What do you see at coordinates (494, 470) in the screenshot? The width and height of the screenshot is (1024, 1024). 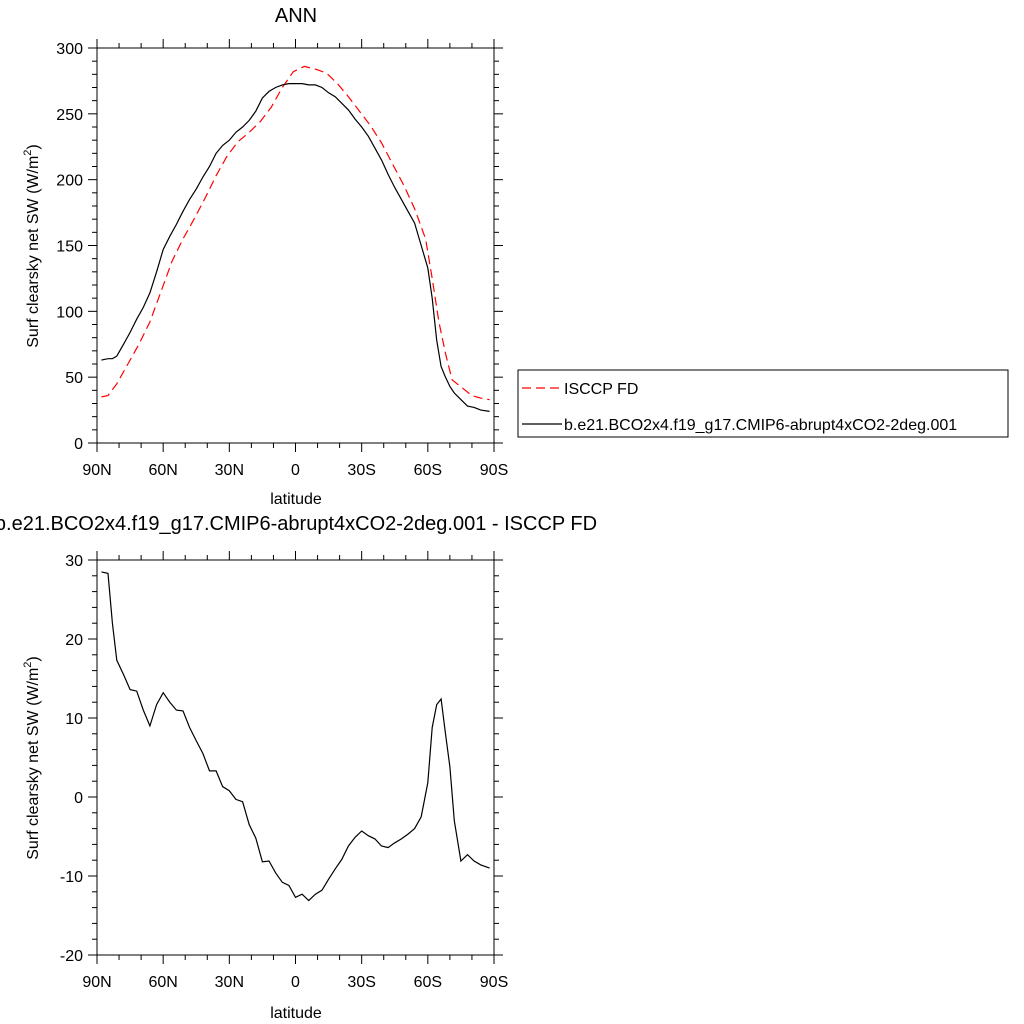 I see `top-x-tick-label: 90S` at bounding box center [494, 470].